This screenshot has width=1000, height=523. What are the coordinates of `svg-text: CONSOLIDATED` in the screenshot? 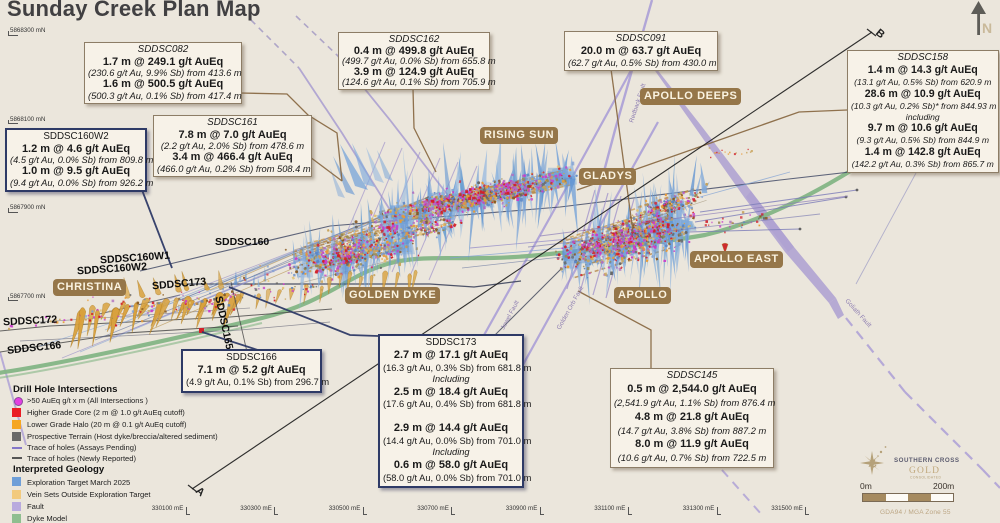 It's located at (925, 478).